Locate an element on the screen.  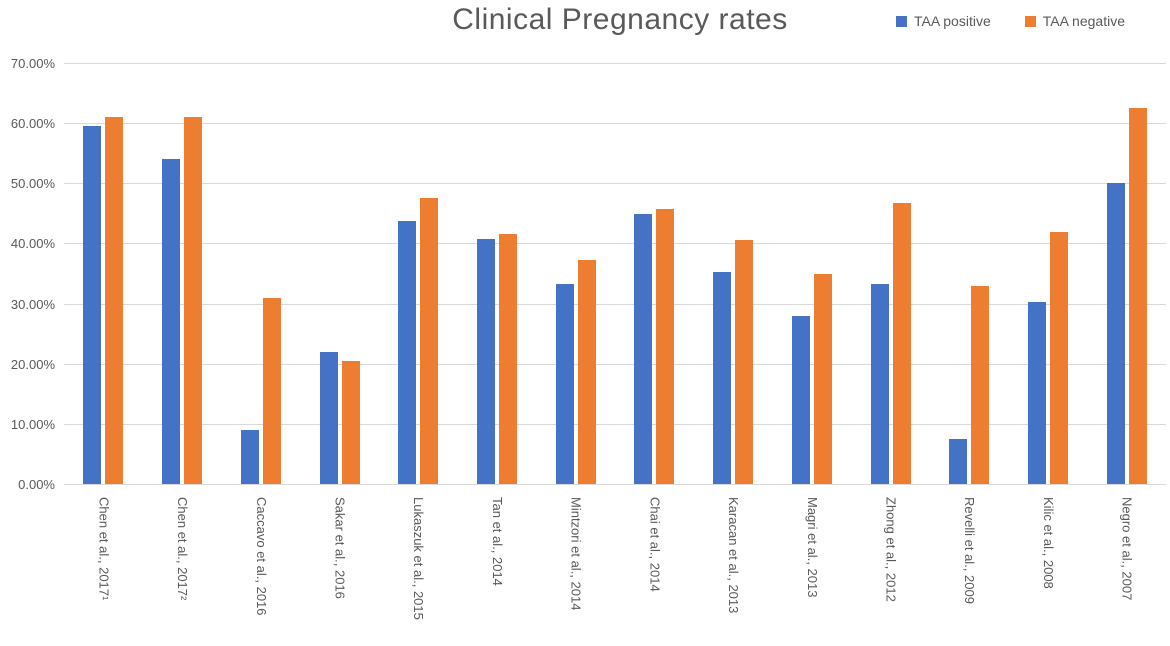
legend-item-taa-negative: TAA negative is located at coordinates (1074, 21).